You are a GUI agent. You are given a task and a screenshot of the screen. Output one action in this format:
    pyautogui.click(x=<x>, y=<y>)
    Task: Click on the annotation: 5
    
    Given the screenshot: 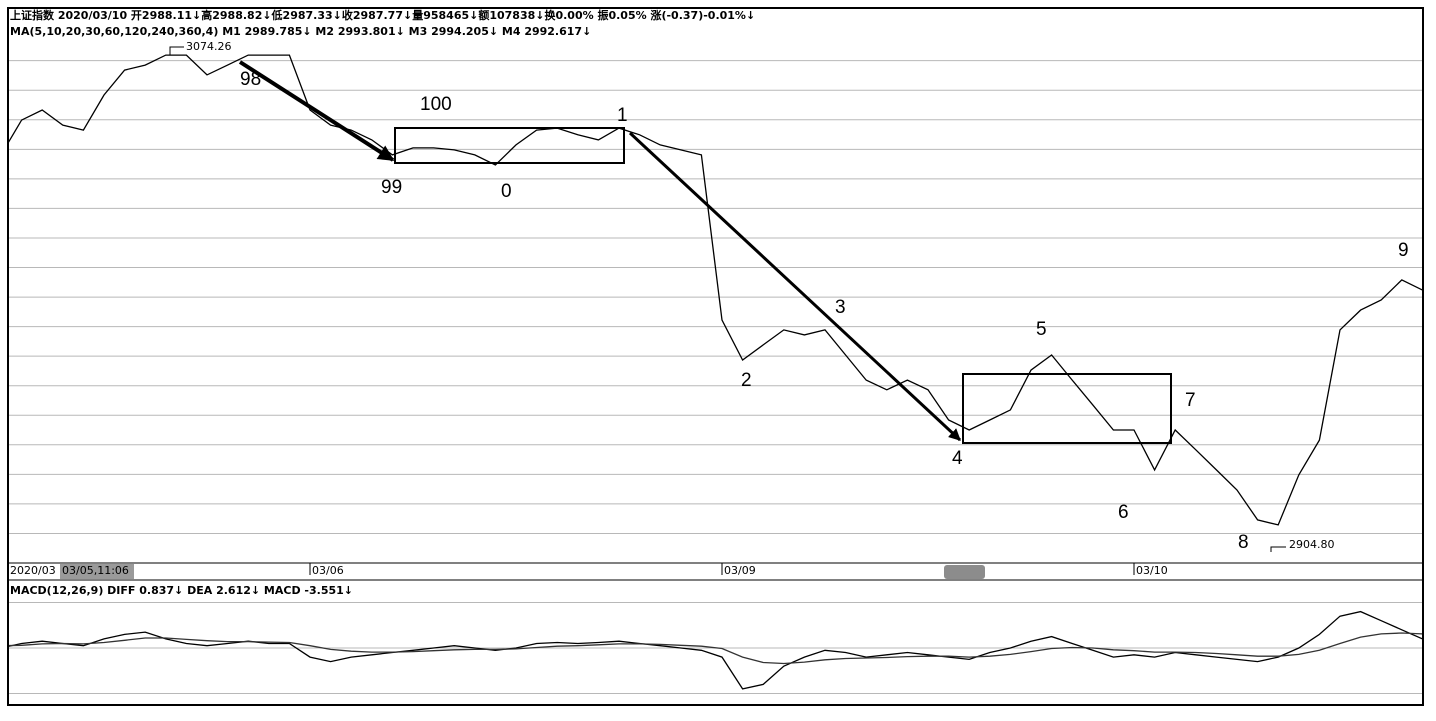 What is the action you would take?
    pyautogui.click(x=1041, y=329)
    